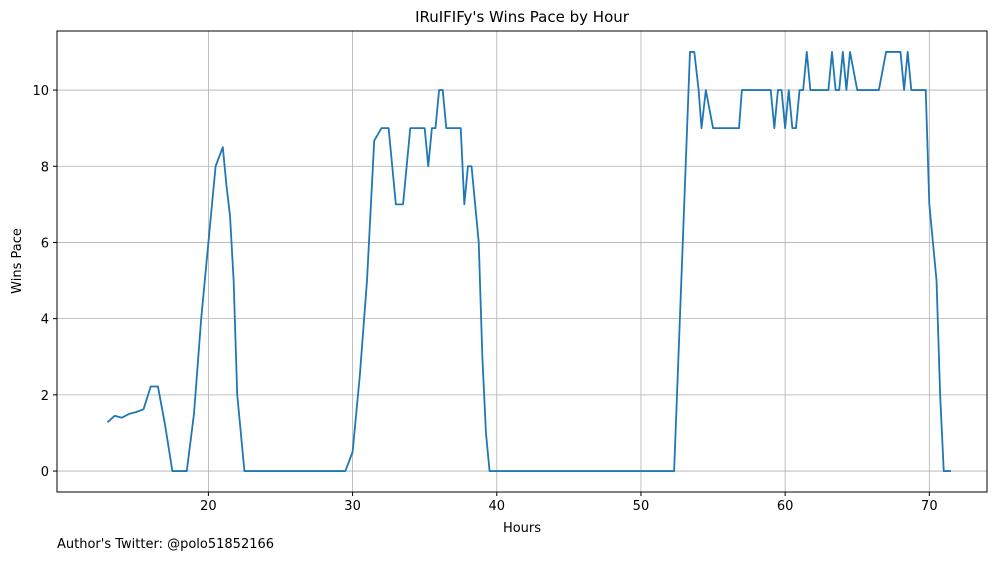  I want to click on x-tick-label: 50, so click(641, 506).